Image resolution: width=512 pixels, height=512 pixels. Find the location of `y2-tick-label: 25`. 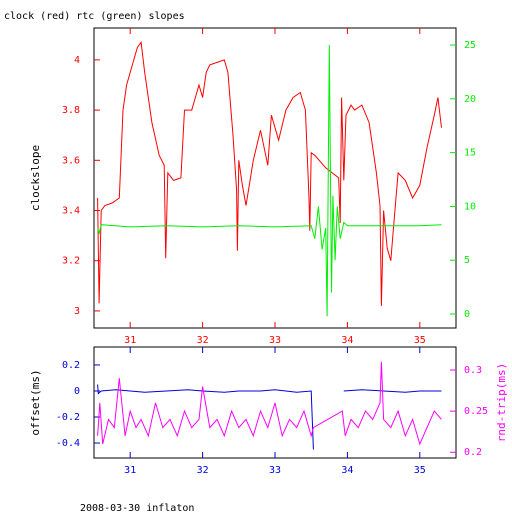

y2-tick-label: 25 is located at coordinates (470, 45).